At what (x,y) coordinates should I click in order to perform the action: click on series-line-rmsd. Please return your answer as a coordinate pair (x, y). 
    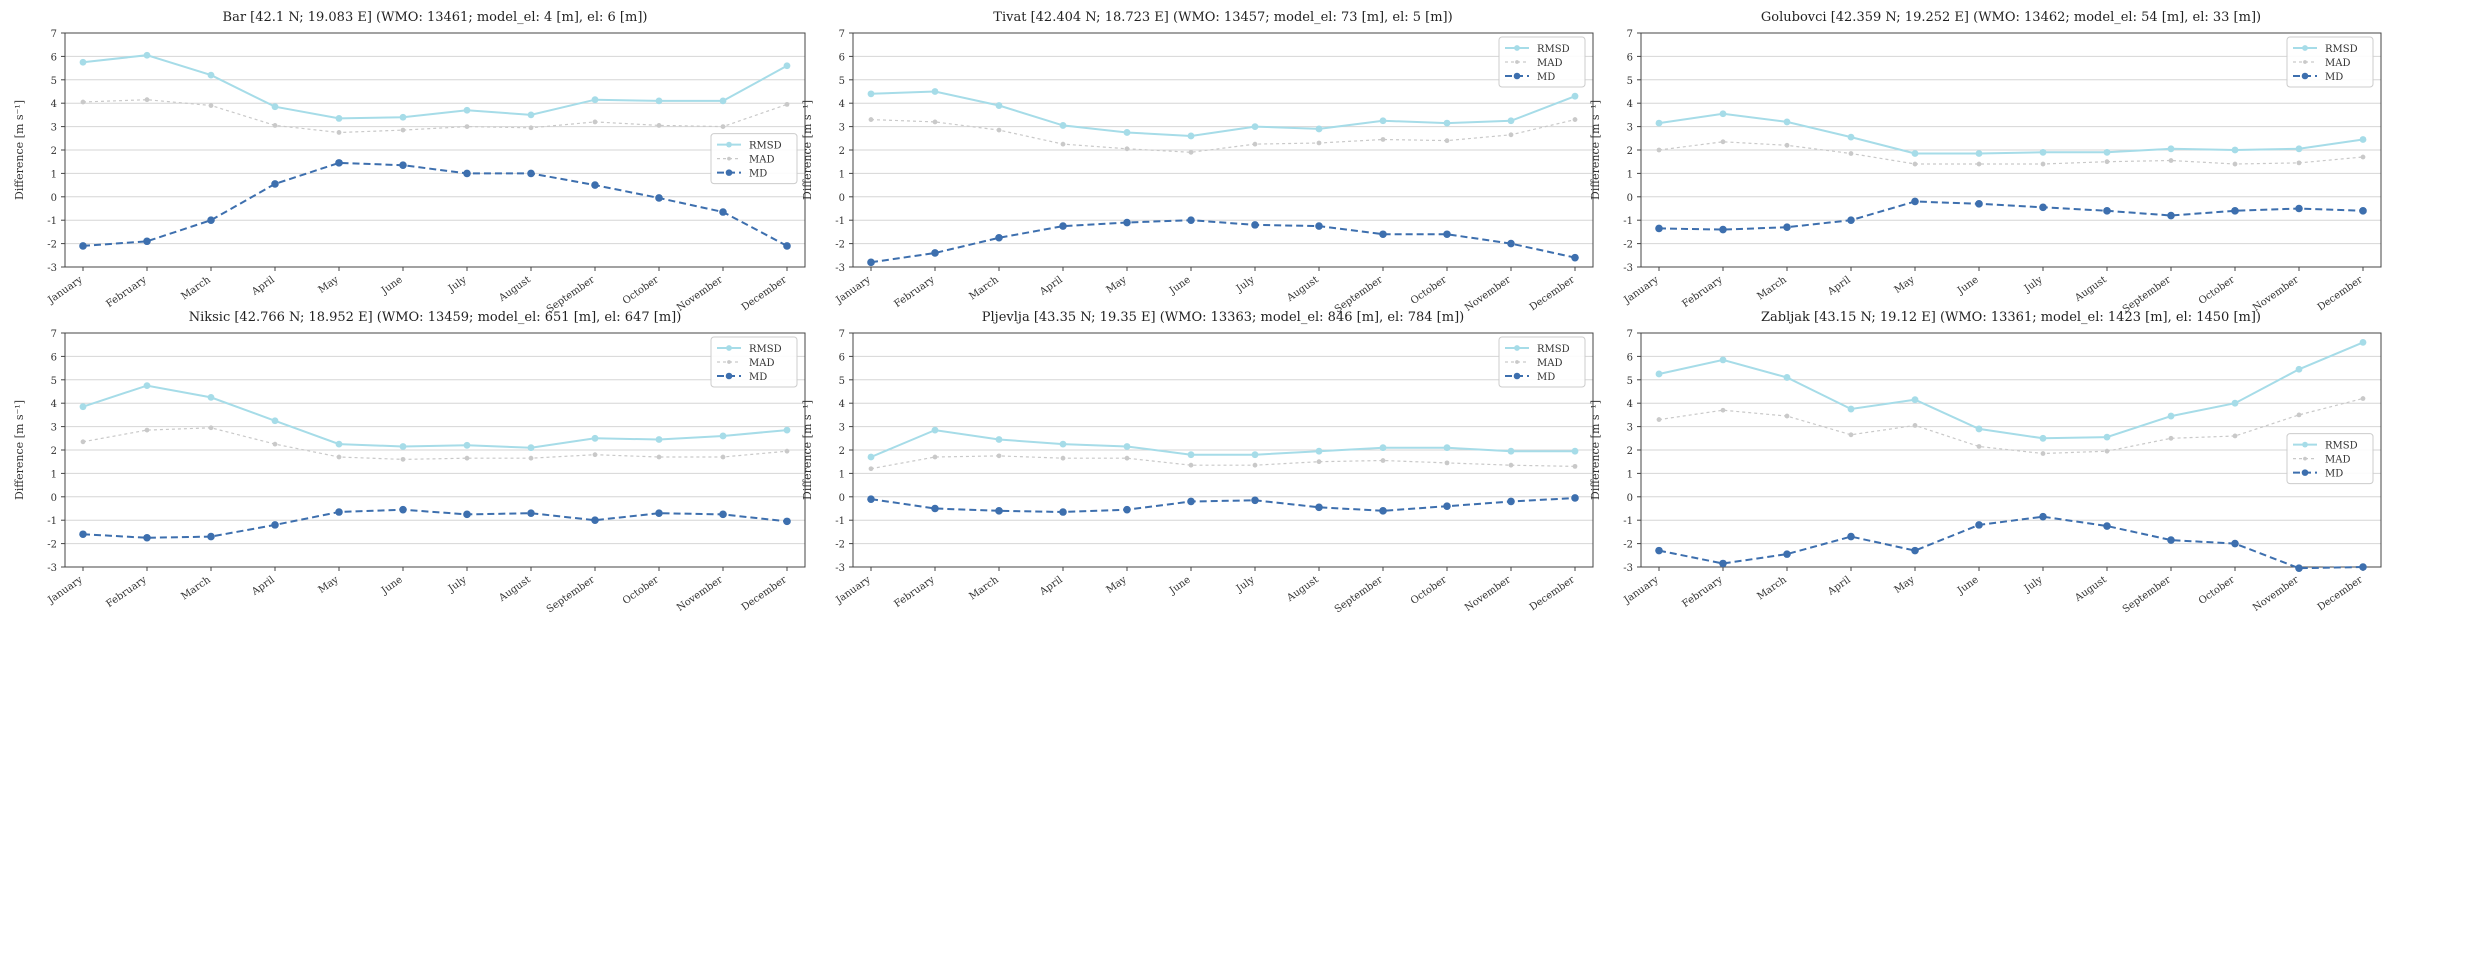
    Looking at the image, I should click on (435, 416).